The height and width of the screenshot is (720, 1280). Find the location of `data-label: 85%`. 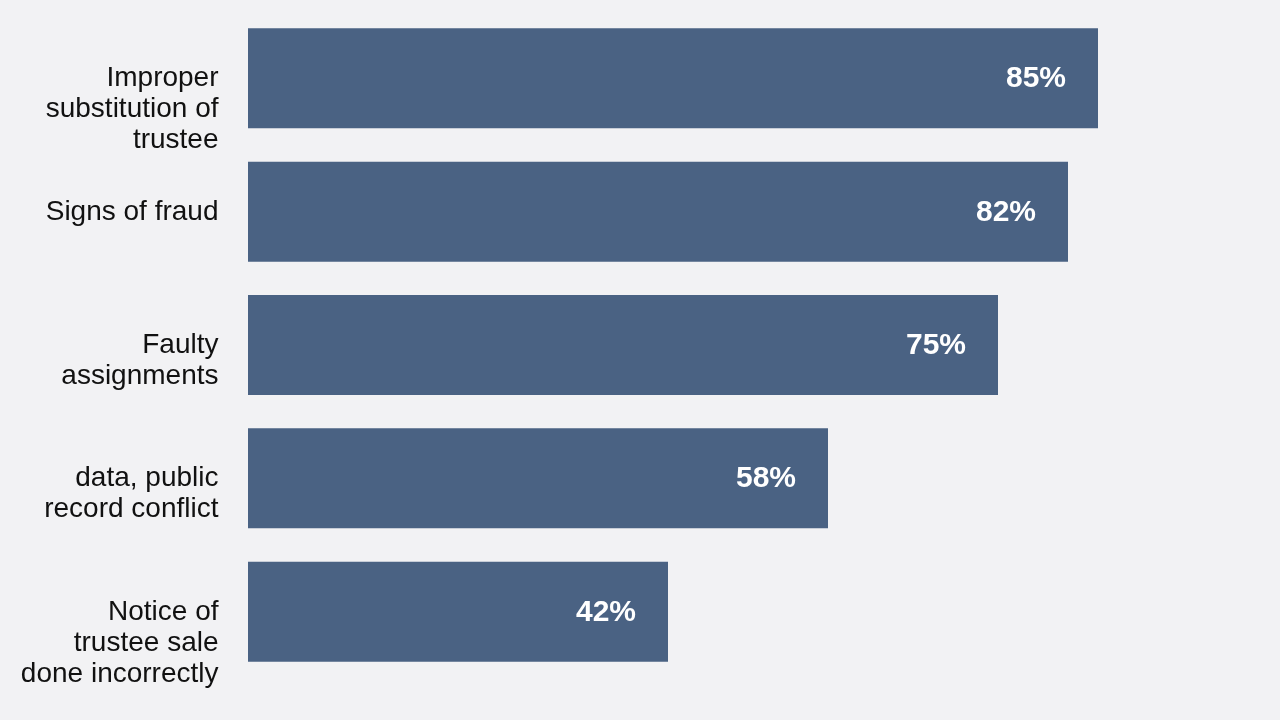

data-label: 85% is located at coordinates (1035, 77).